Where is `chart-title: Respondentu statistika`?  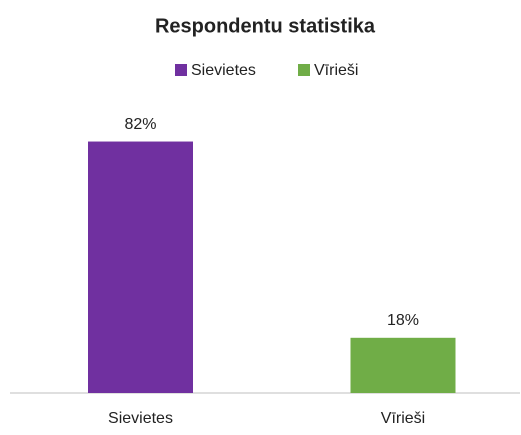 chart-title: Respondentu statistika is located at coordinates (265, 26).